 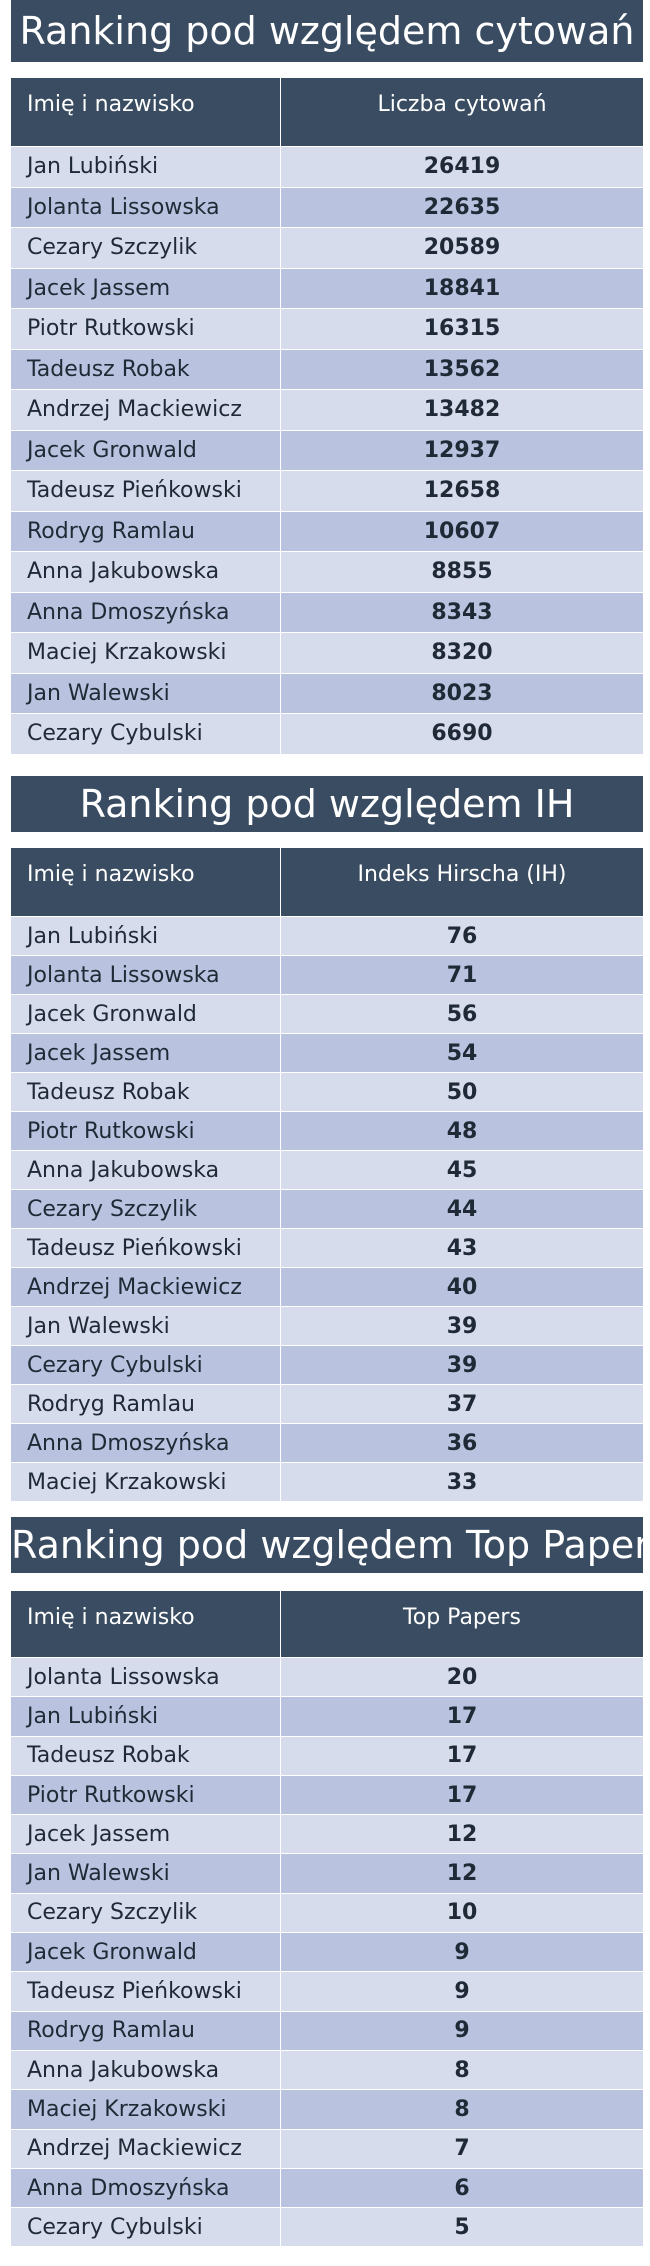 What do you see at coordinates (327, 31) in the screenshot?
I see `section-title: Ranking pod względem cytowań` at bounding box center [327, 31].